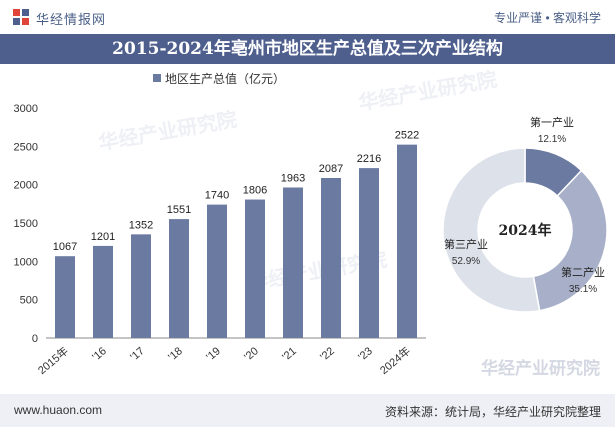 The width and height of the screenshot is (615, 427). Describe the element at coordinates (552, 139) in the screenshot. I see `slice-value-label: 12.1%` at that location.